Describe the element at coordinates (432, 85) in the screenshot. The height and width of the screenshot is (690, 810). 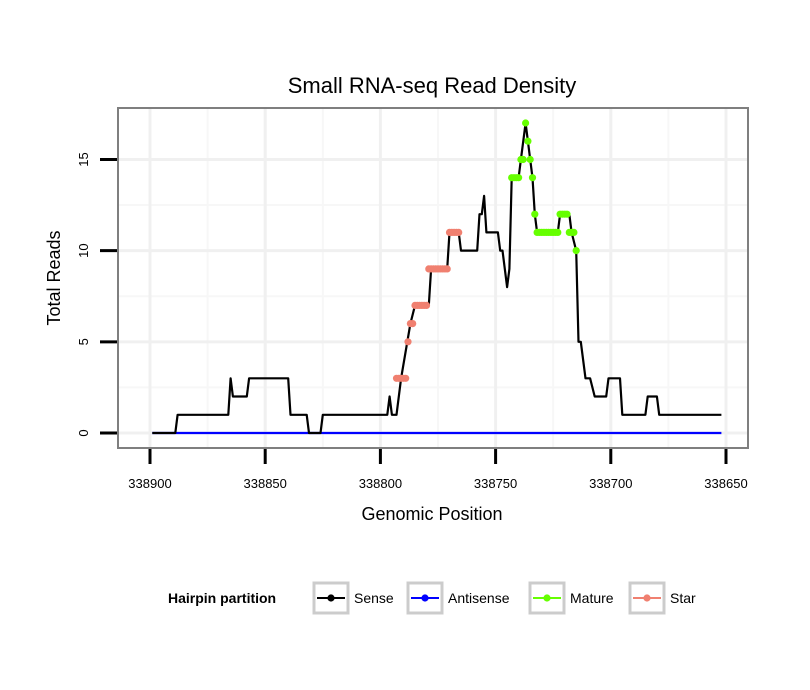
I see `chart-title: Small RNA-seq Read Density` at that location.